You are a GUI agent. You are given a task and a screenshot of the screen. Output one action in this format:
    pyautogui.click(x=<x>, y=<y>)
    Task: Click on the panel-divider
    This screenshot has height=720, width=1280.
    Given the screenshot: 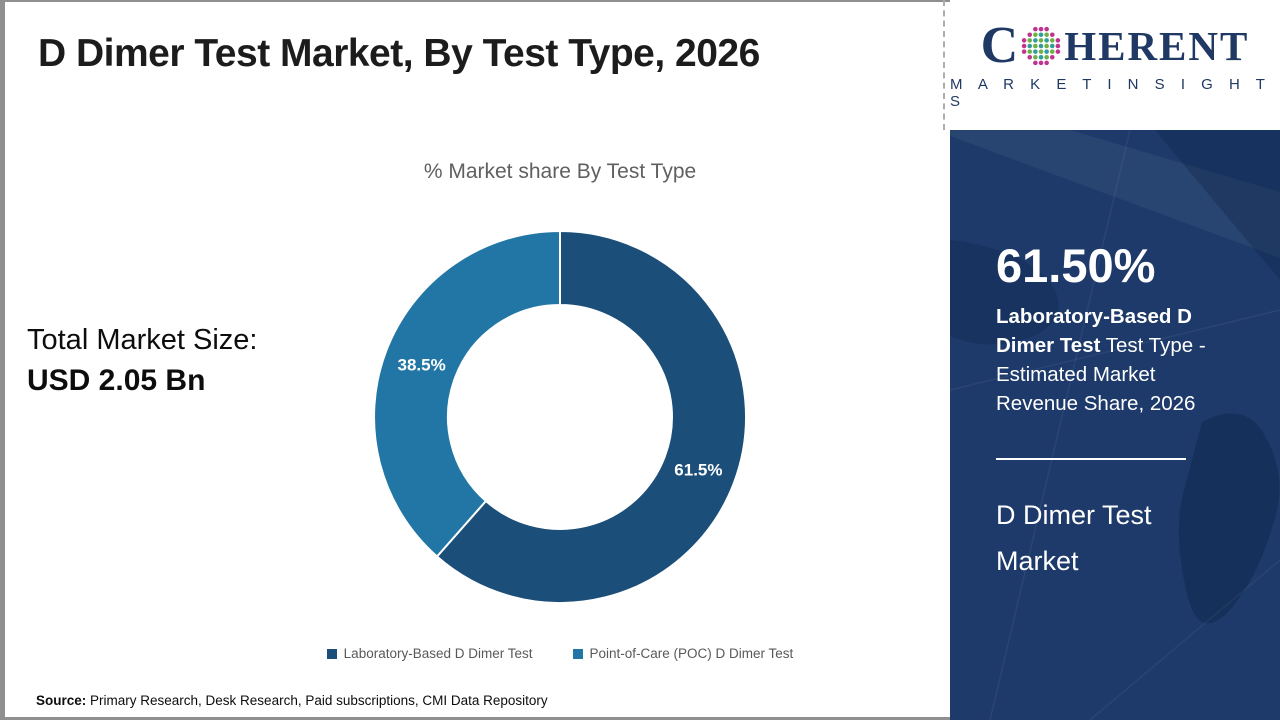 What is the action you would take?
    pyautogui.click(x=1091, y=459)
    